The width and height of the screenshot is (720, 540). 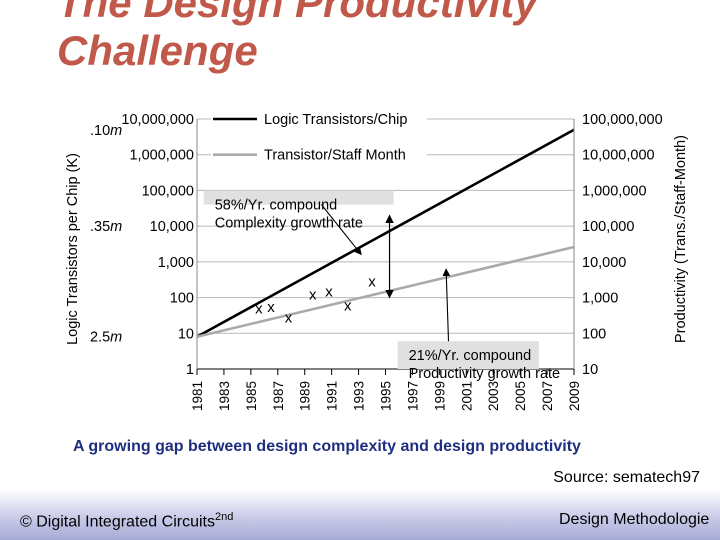 I want to click on x-tick-label: 1991, so click(x=332, y=396).